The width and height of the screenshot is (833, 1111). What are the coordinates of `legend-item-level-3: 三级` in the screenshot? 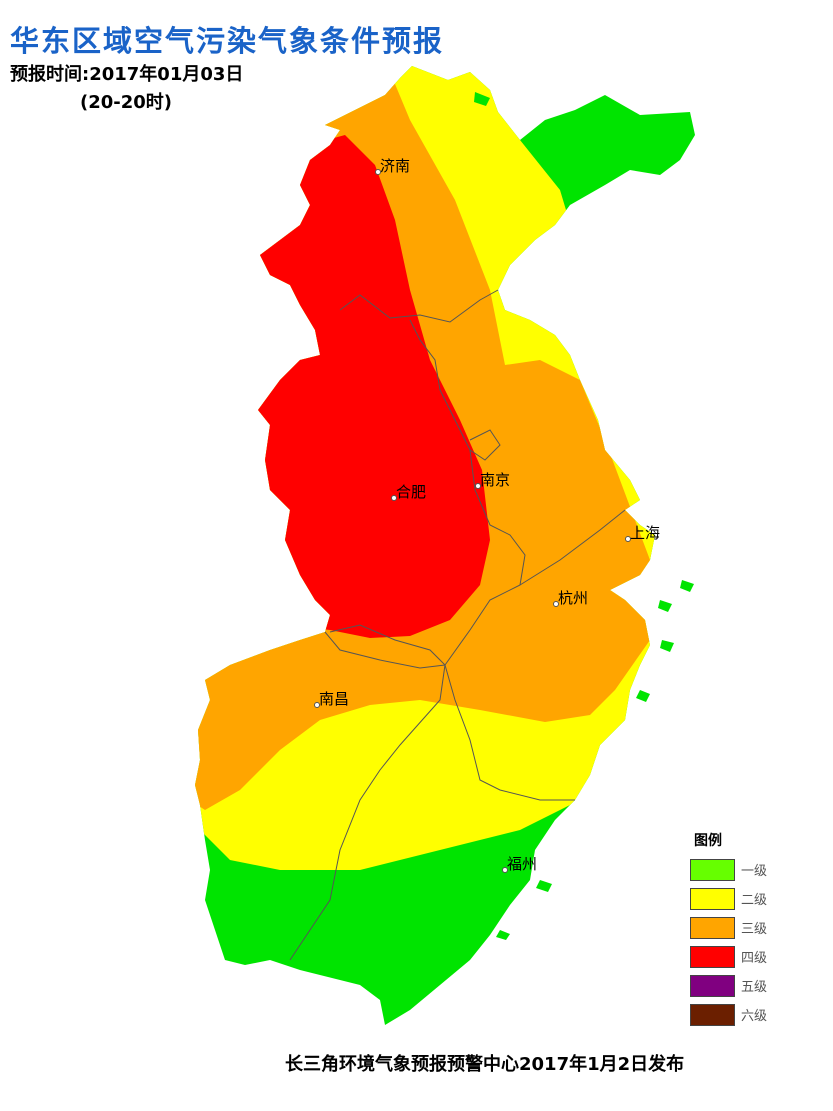 It's located at (745, 927).